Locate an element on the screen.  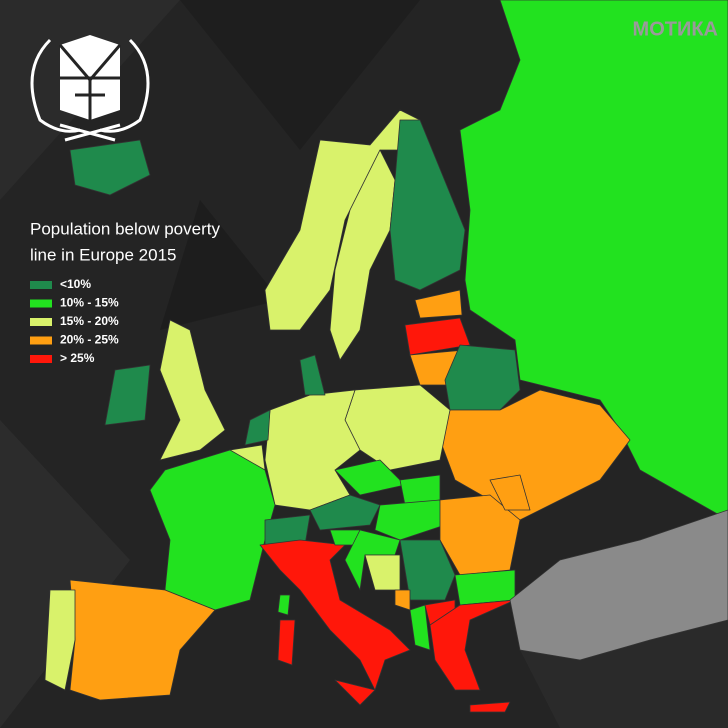
legend: <10% 10% - 15% 15% - 20% 20% - 25% > 25% is located at coordinates (74, 321).